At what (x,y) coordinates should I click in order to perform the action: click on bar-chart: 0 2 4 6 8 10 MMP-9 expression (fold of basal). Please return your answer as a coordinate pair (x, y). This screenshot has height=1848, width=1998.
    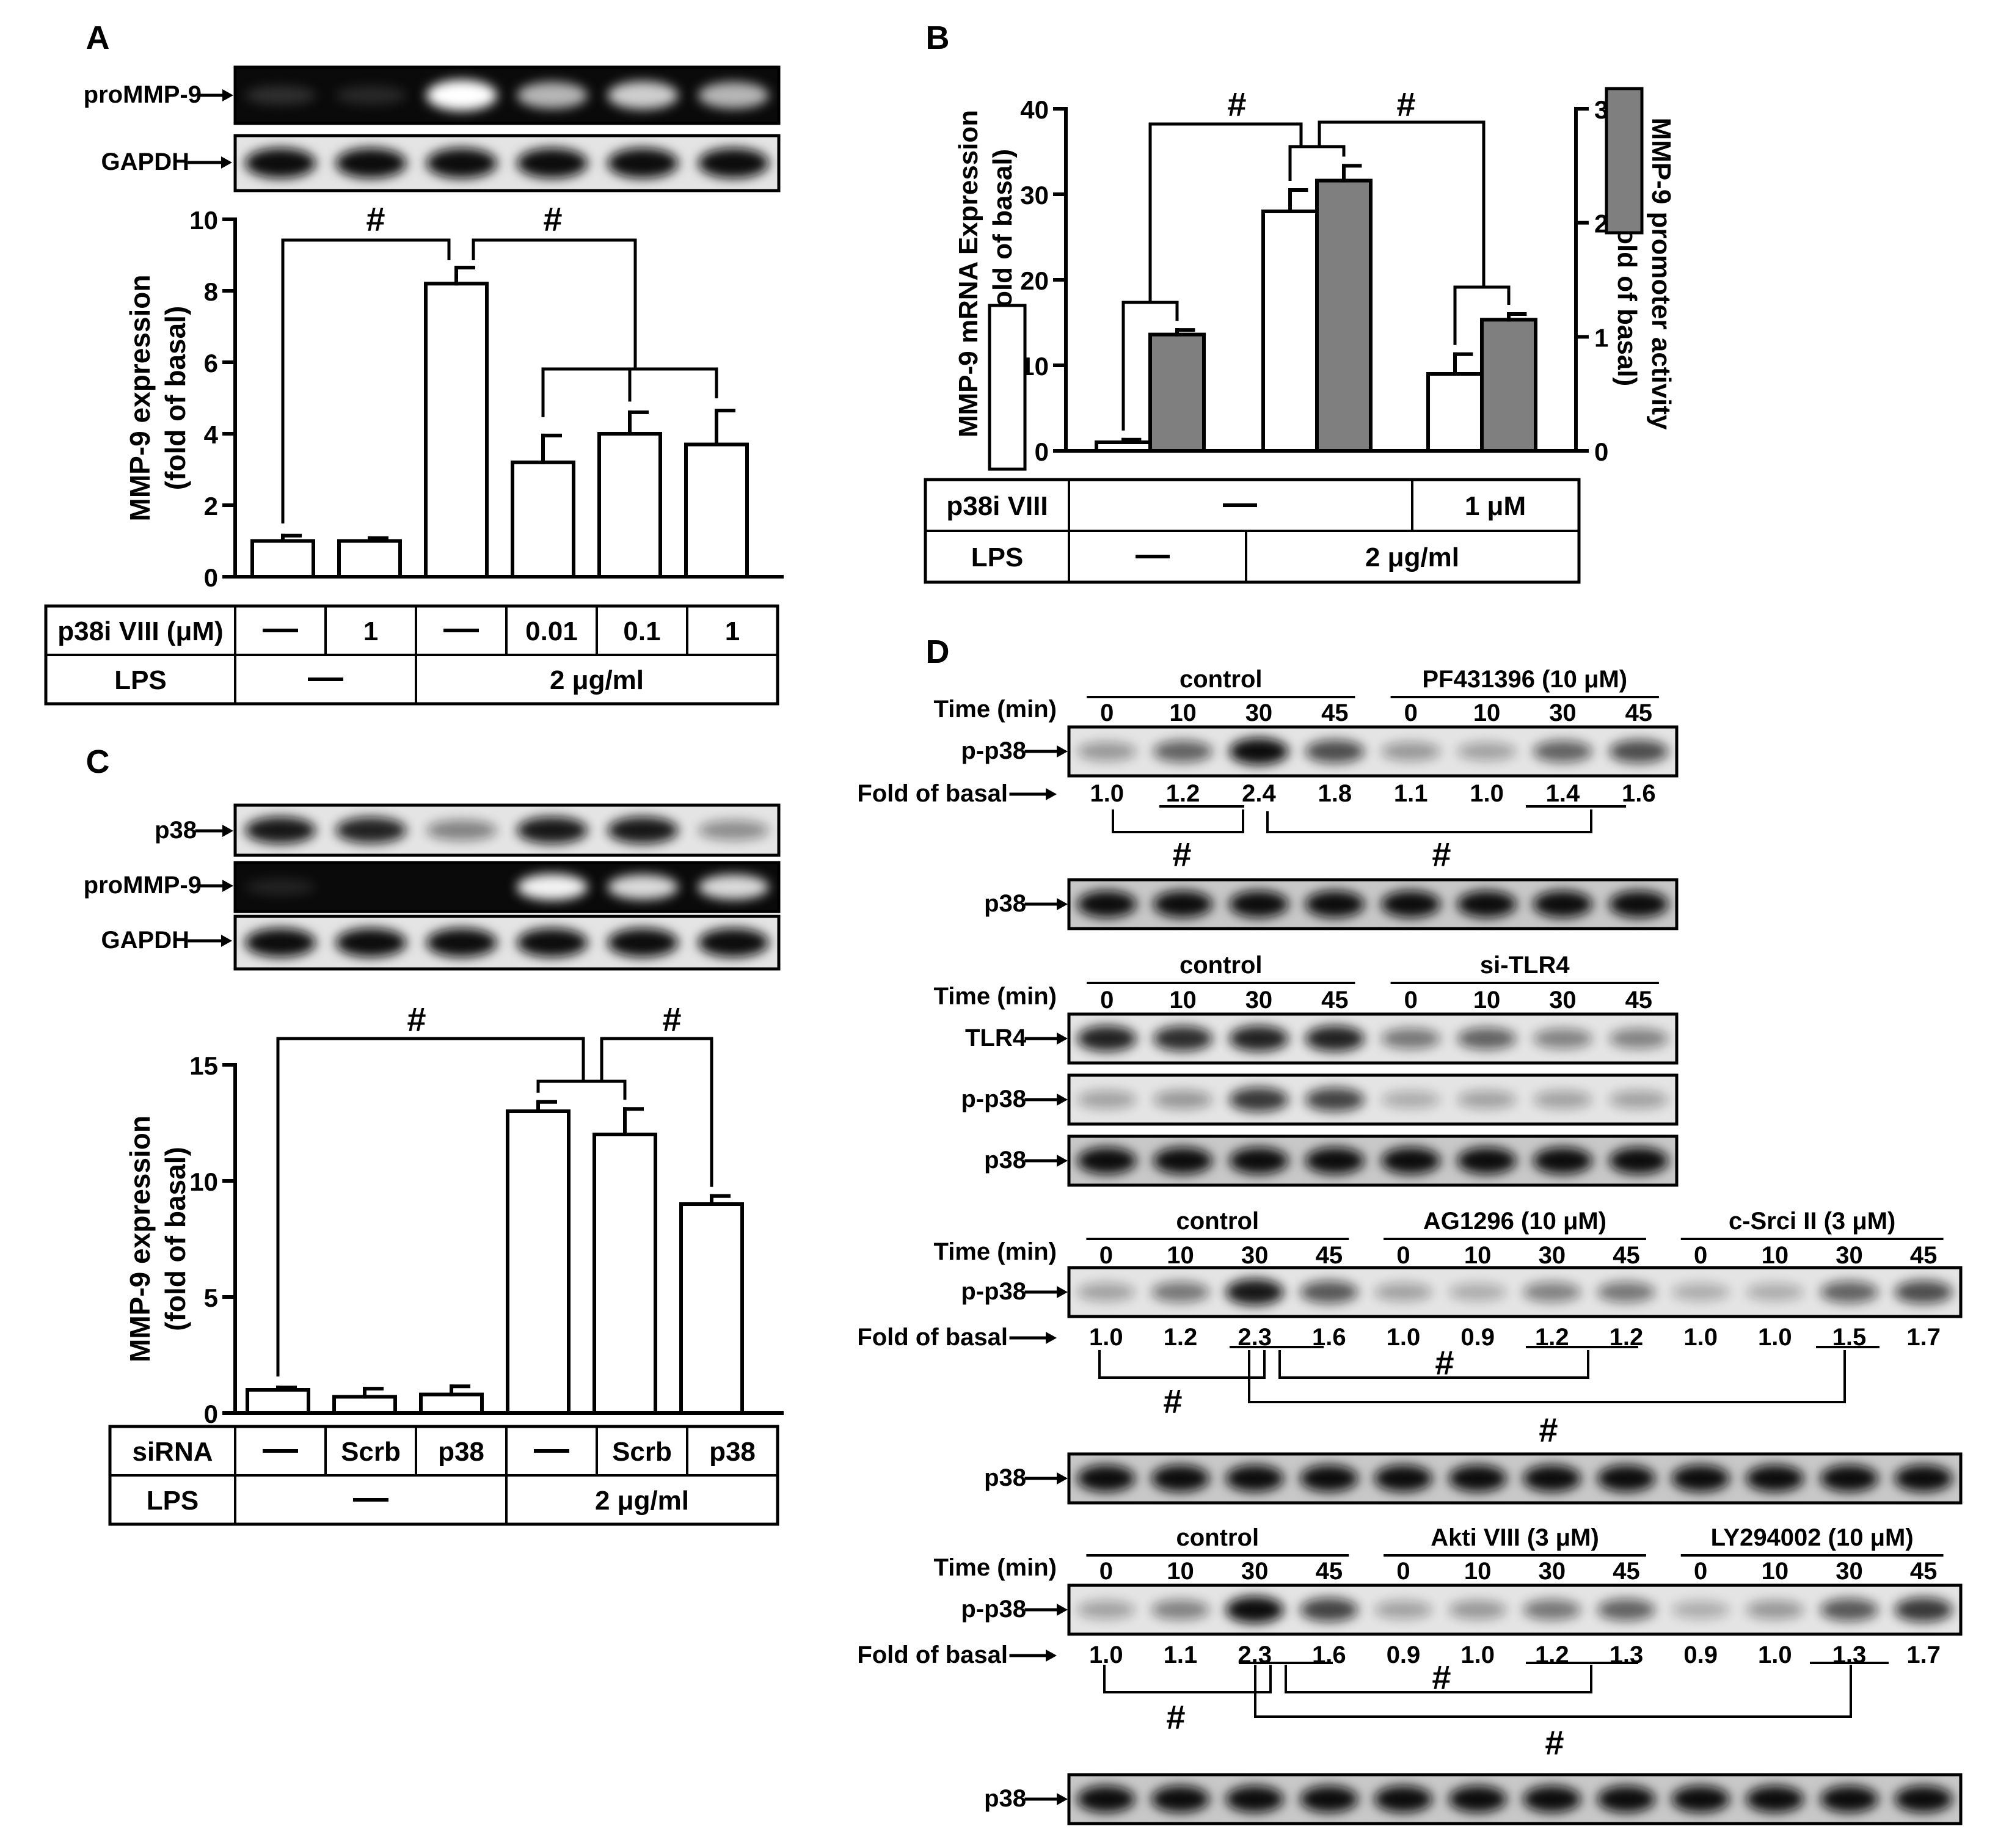
    Looking at the image, I should click on (454, 399).